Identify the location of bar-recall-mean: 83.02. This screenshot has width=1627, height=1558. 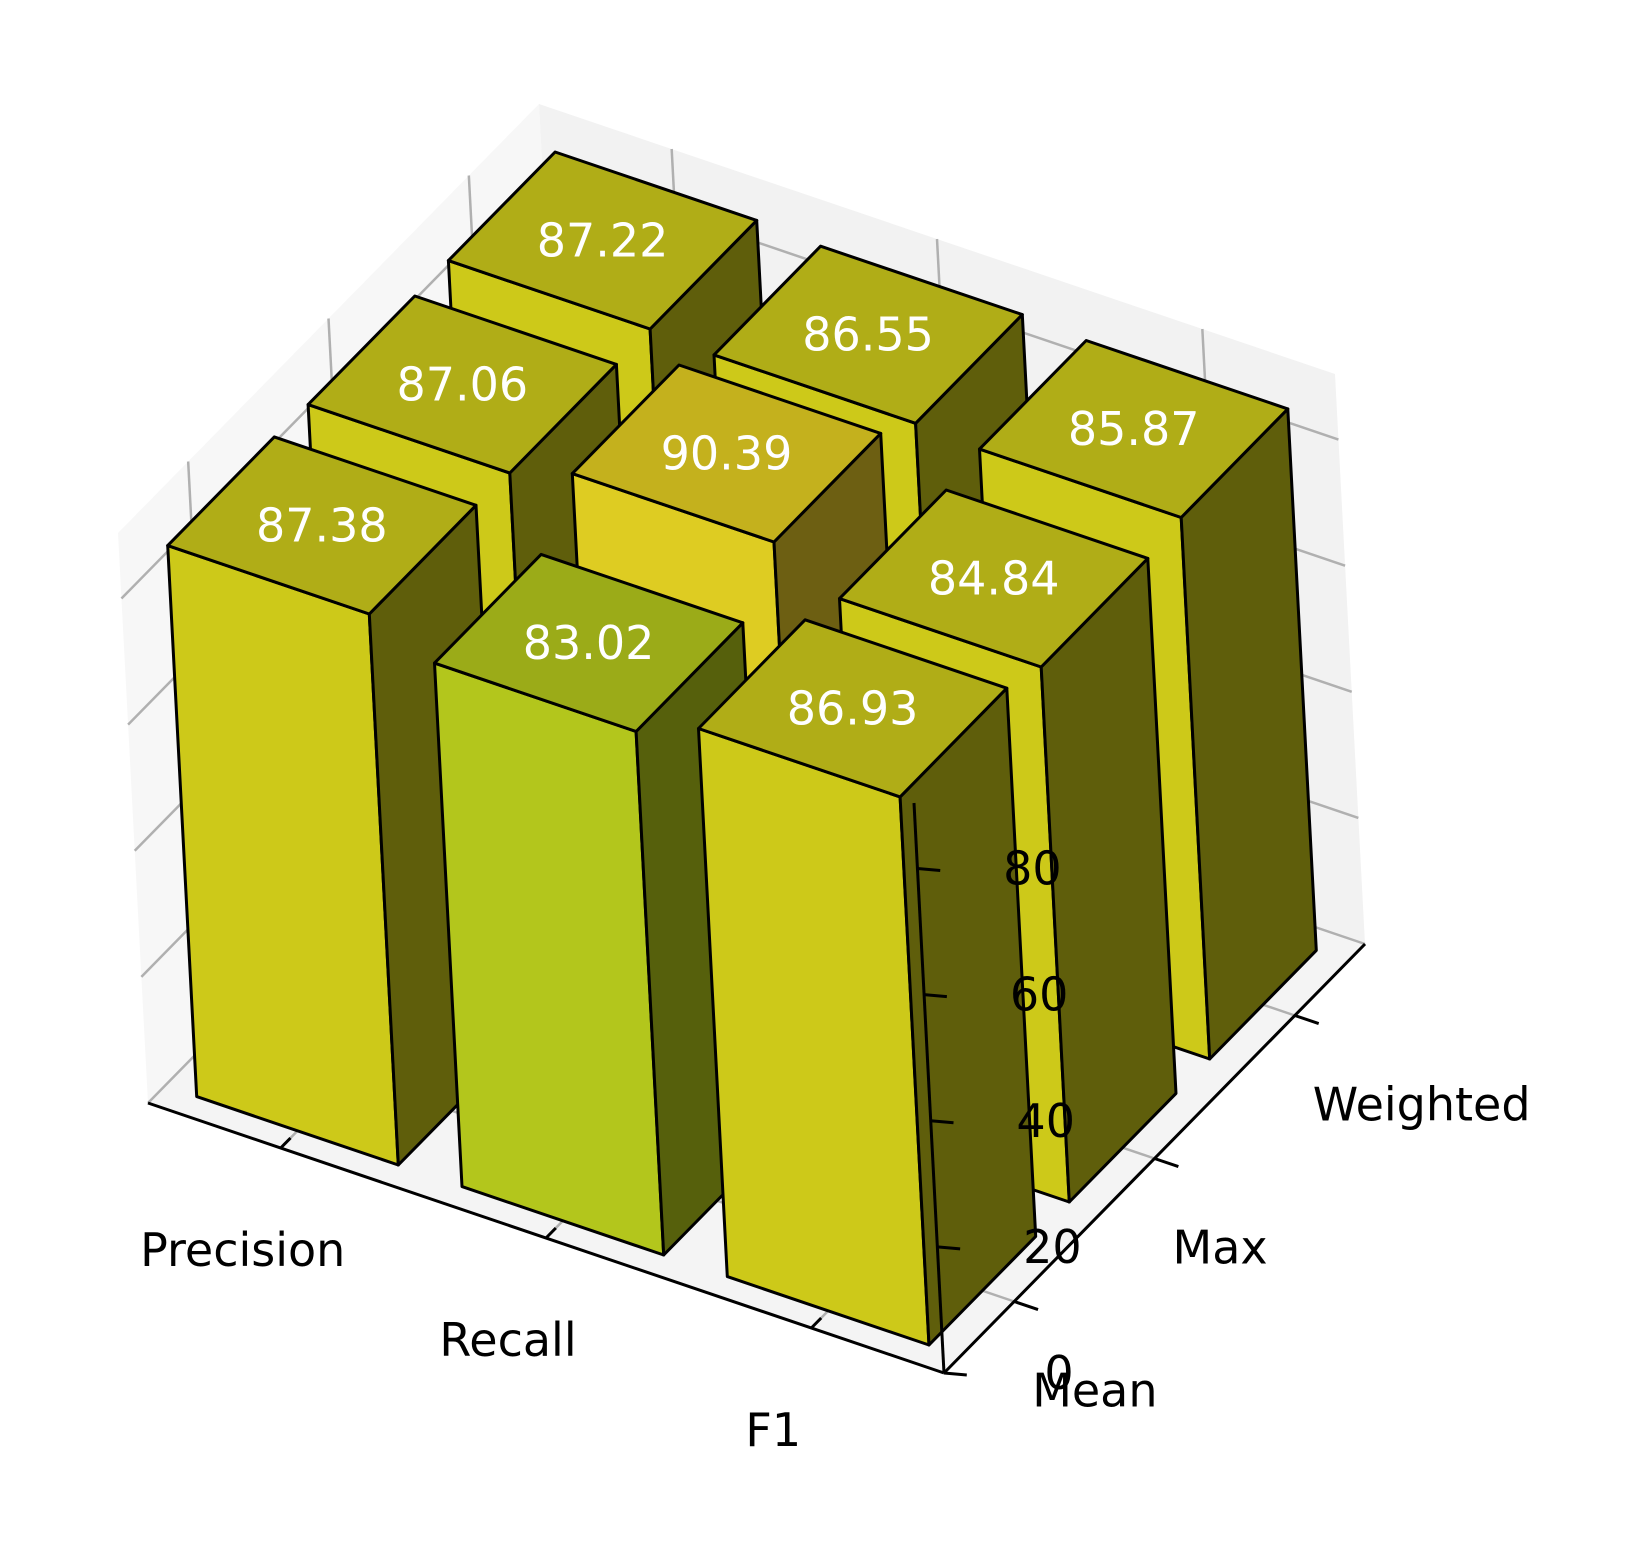
(602, 904).